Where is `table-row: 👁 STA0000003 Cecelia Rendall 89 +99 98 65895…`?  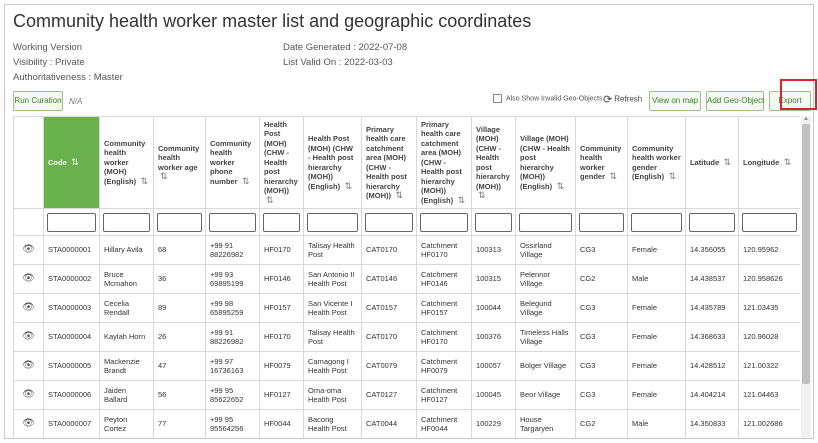 table-row: 👁 STA0000003 Cecelia Rendall 89 +99 98 65895… is located at coordinates (406, 308).